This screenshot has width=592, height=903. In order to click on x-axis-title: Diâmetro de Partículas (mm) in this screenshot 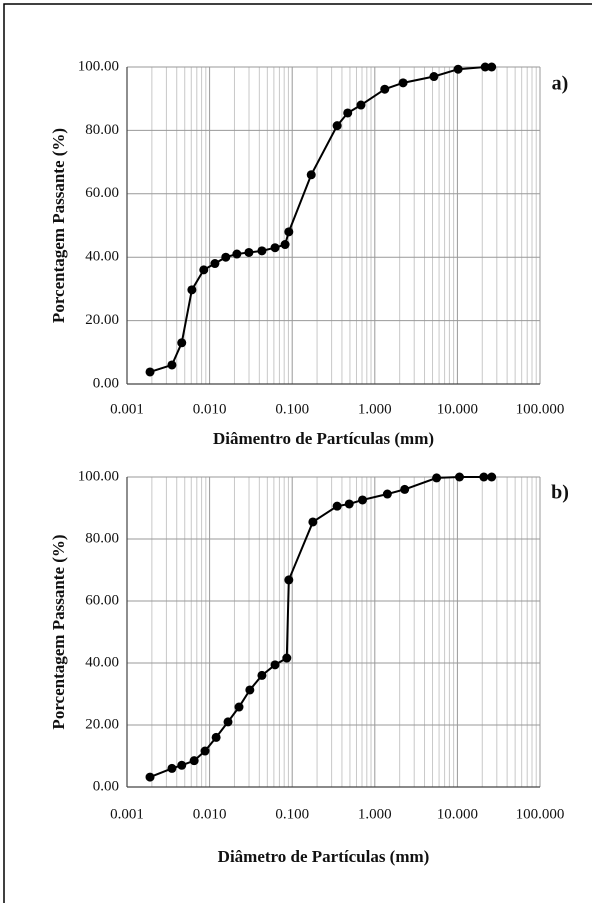, I will do `click(324, 856)`.